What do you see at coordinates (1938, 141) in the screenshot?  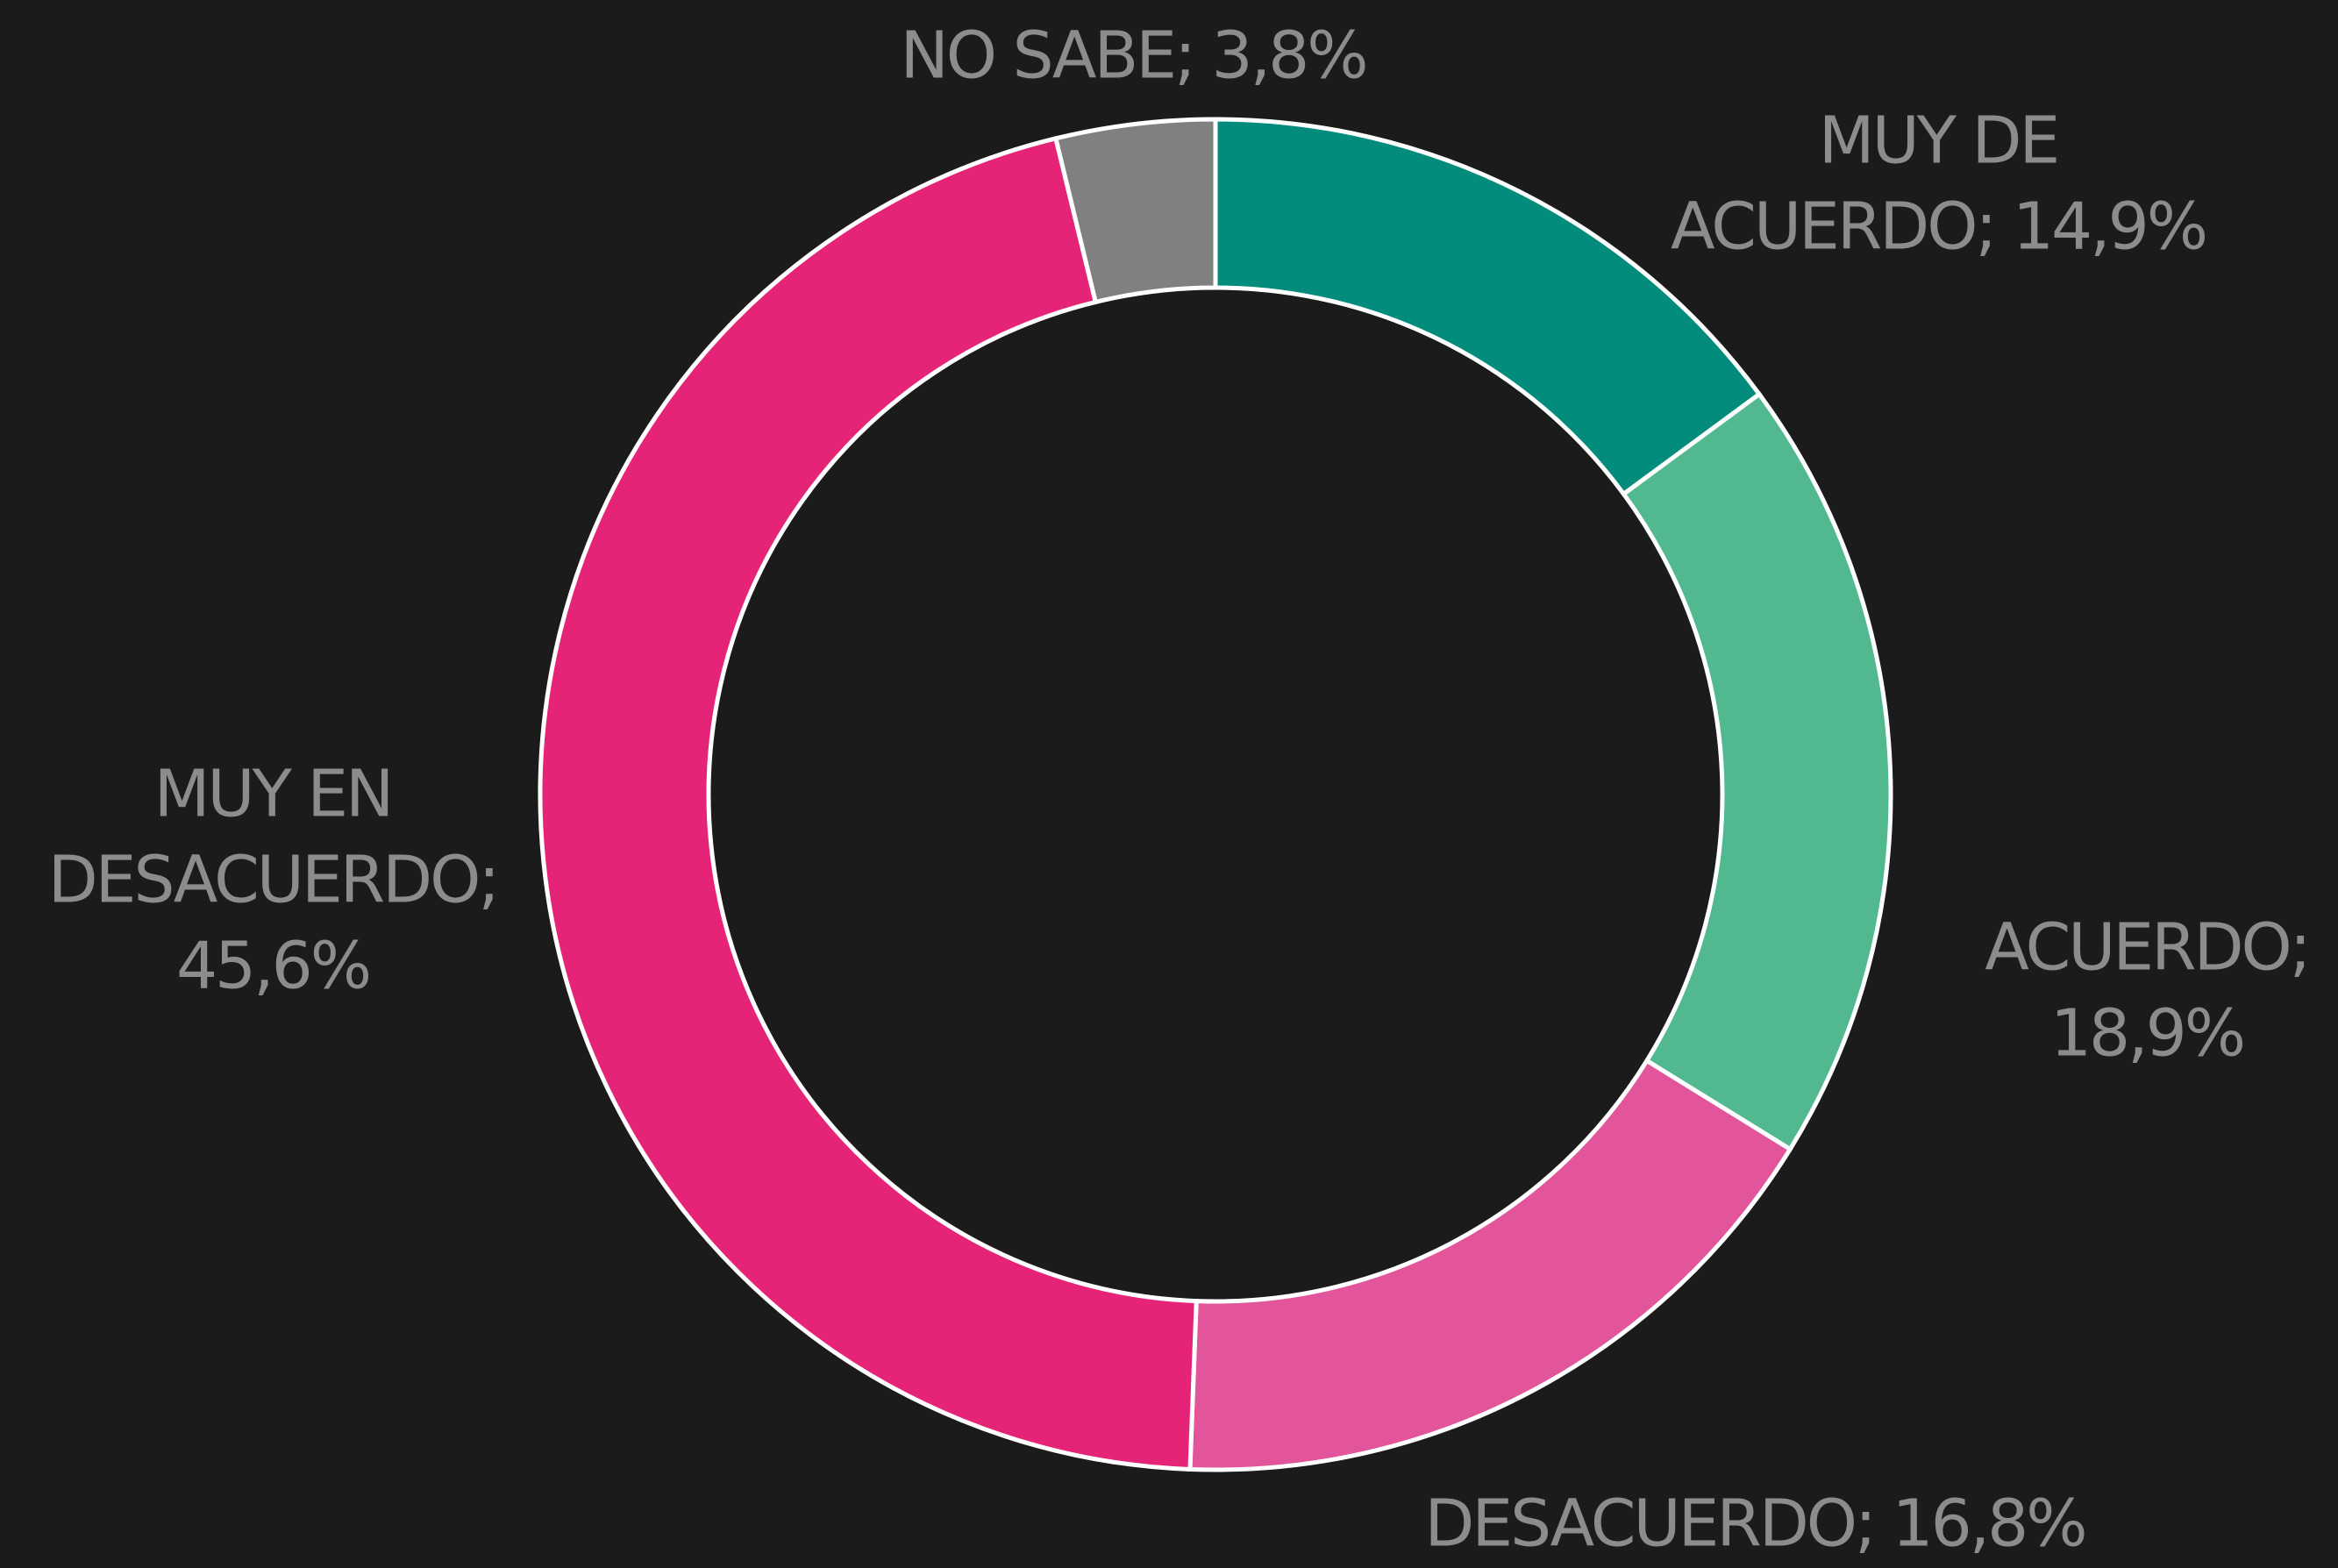 I see `data-label: MUY DE` at bounding box center [1938, 141].